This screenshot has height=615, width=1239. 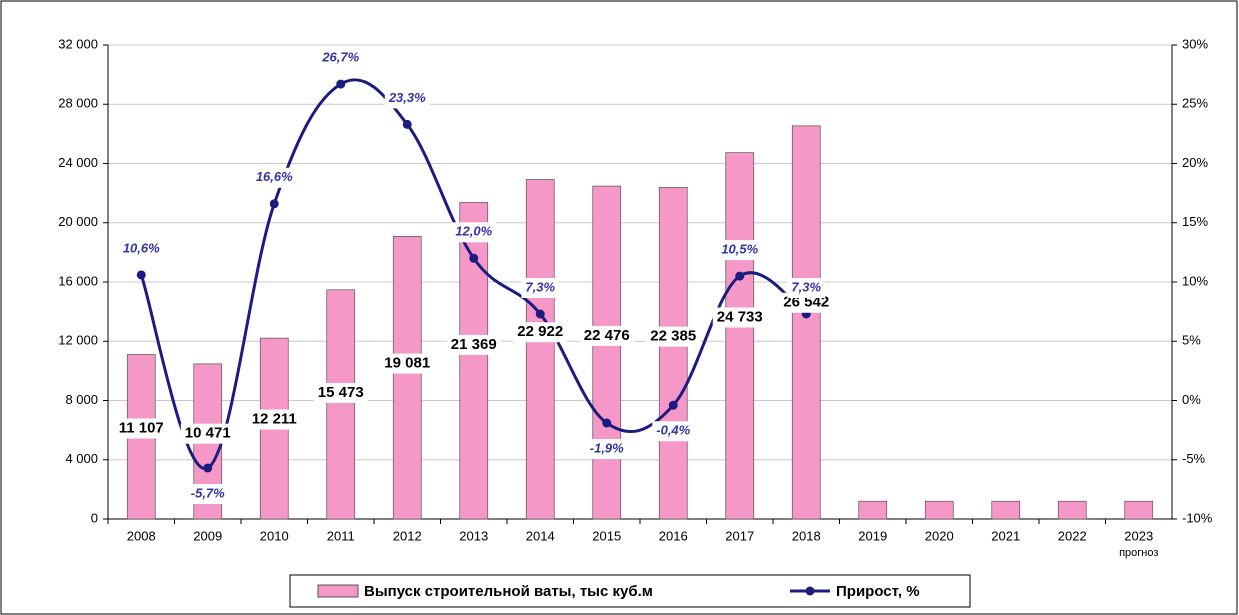 I want to click on line-value-label: -1,9%, so click(x=607, y=447).